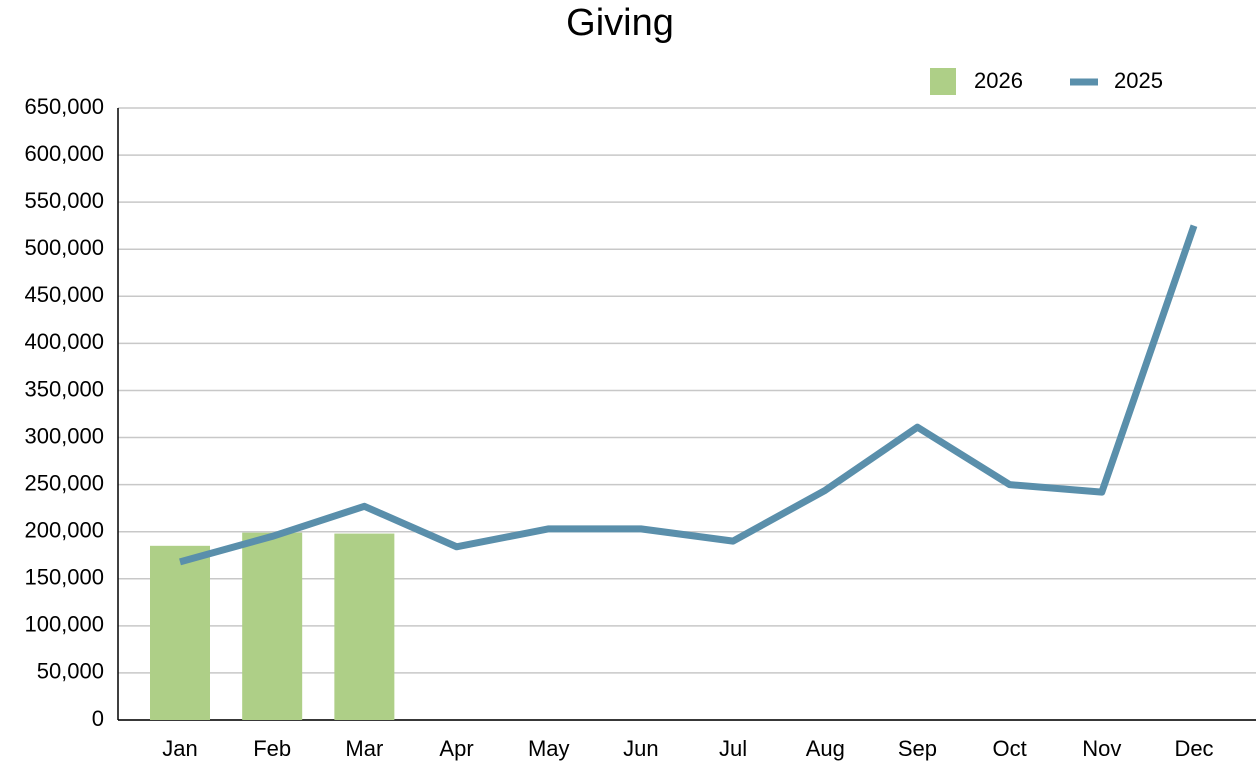 The height and width of the screenshot is (765, 1258). I want to click on x-tick-label: Aug, so click(825, 748).